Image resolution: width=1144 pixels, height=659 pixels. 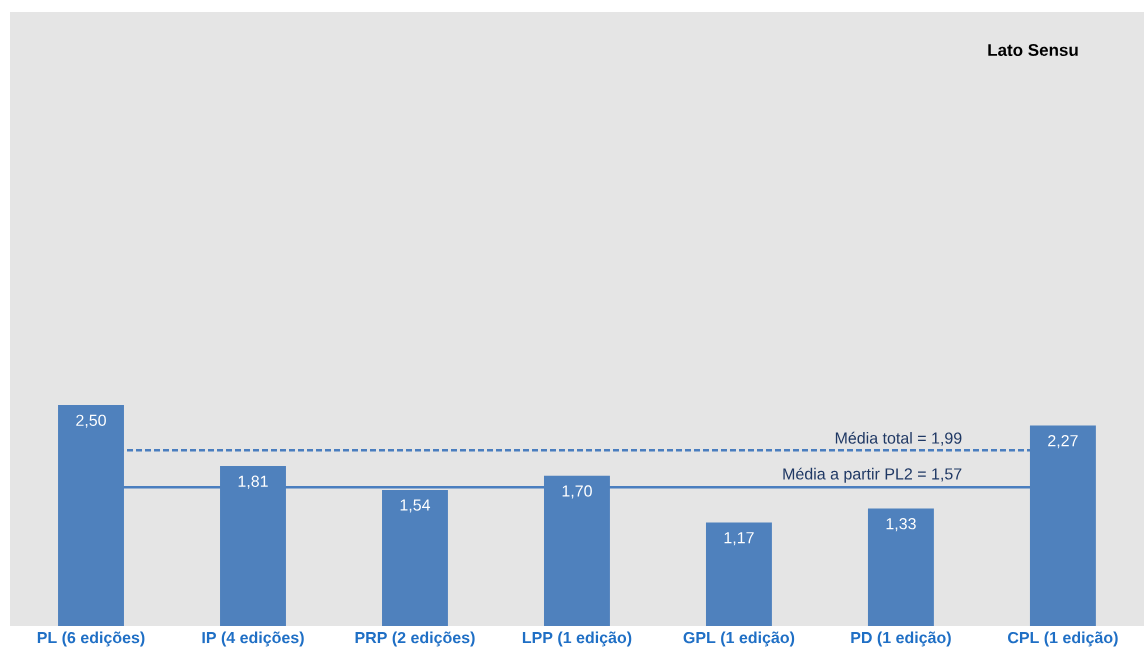 What do you see at coordinates (739, 639) in the screenshot?
I see `x-tick-label: GPL (1 edição)` at bounding box center [739, 639].